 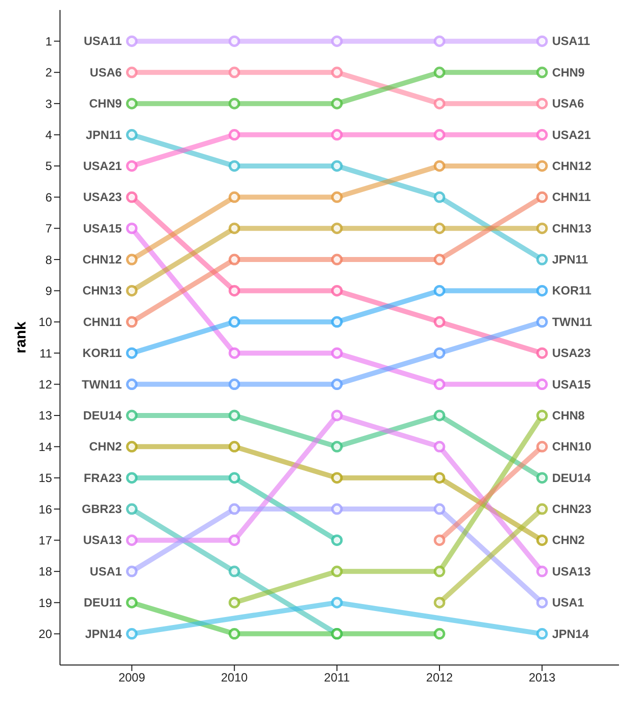 I want to click on y-tick-label: 11, so click(x=46, y=353).